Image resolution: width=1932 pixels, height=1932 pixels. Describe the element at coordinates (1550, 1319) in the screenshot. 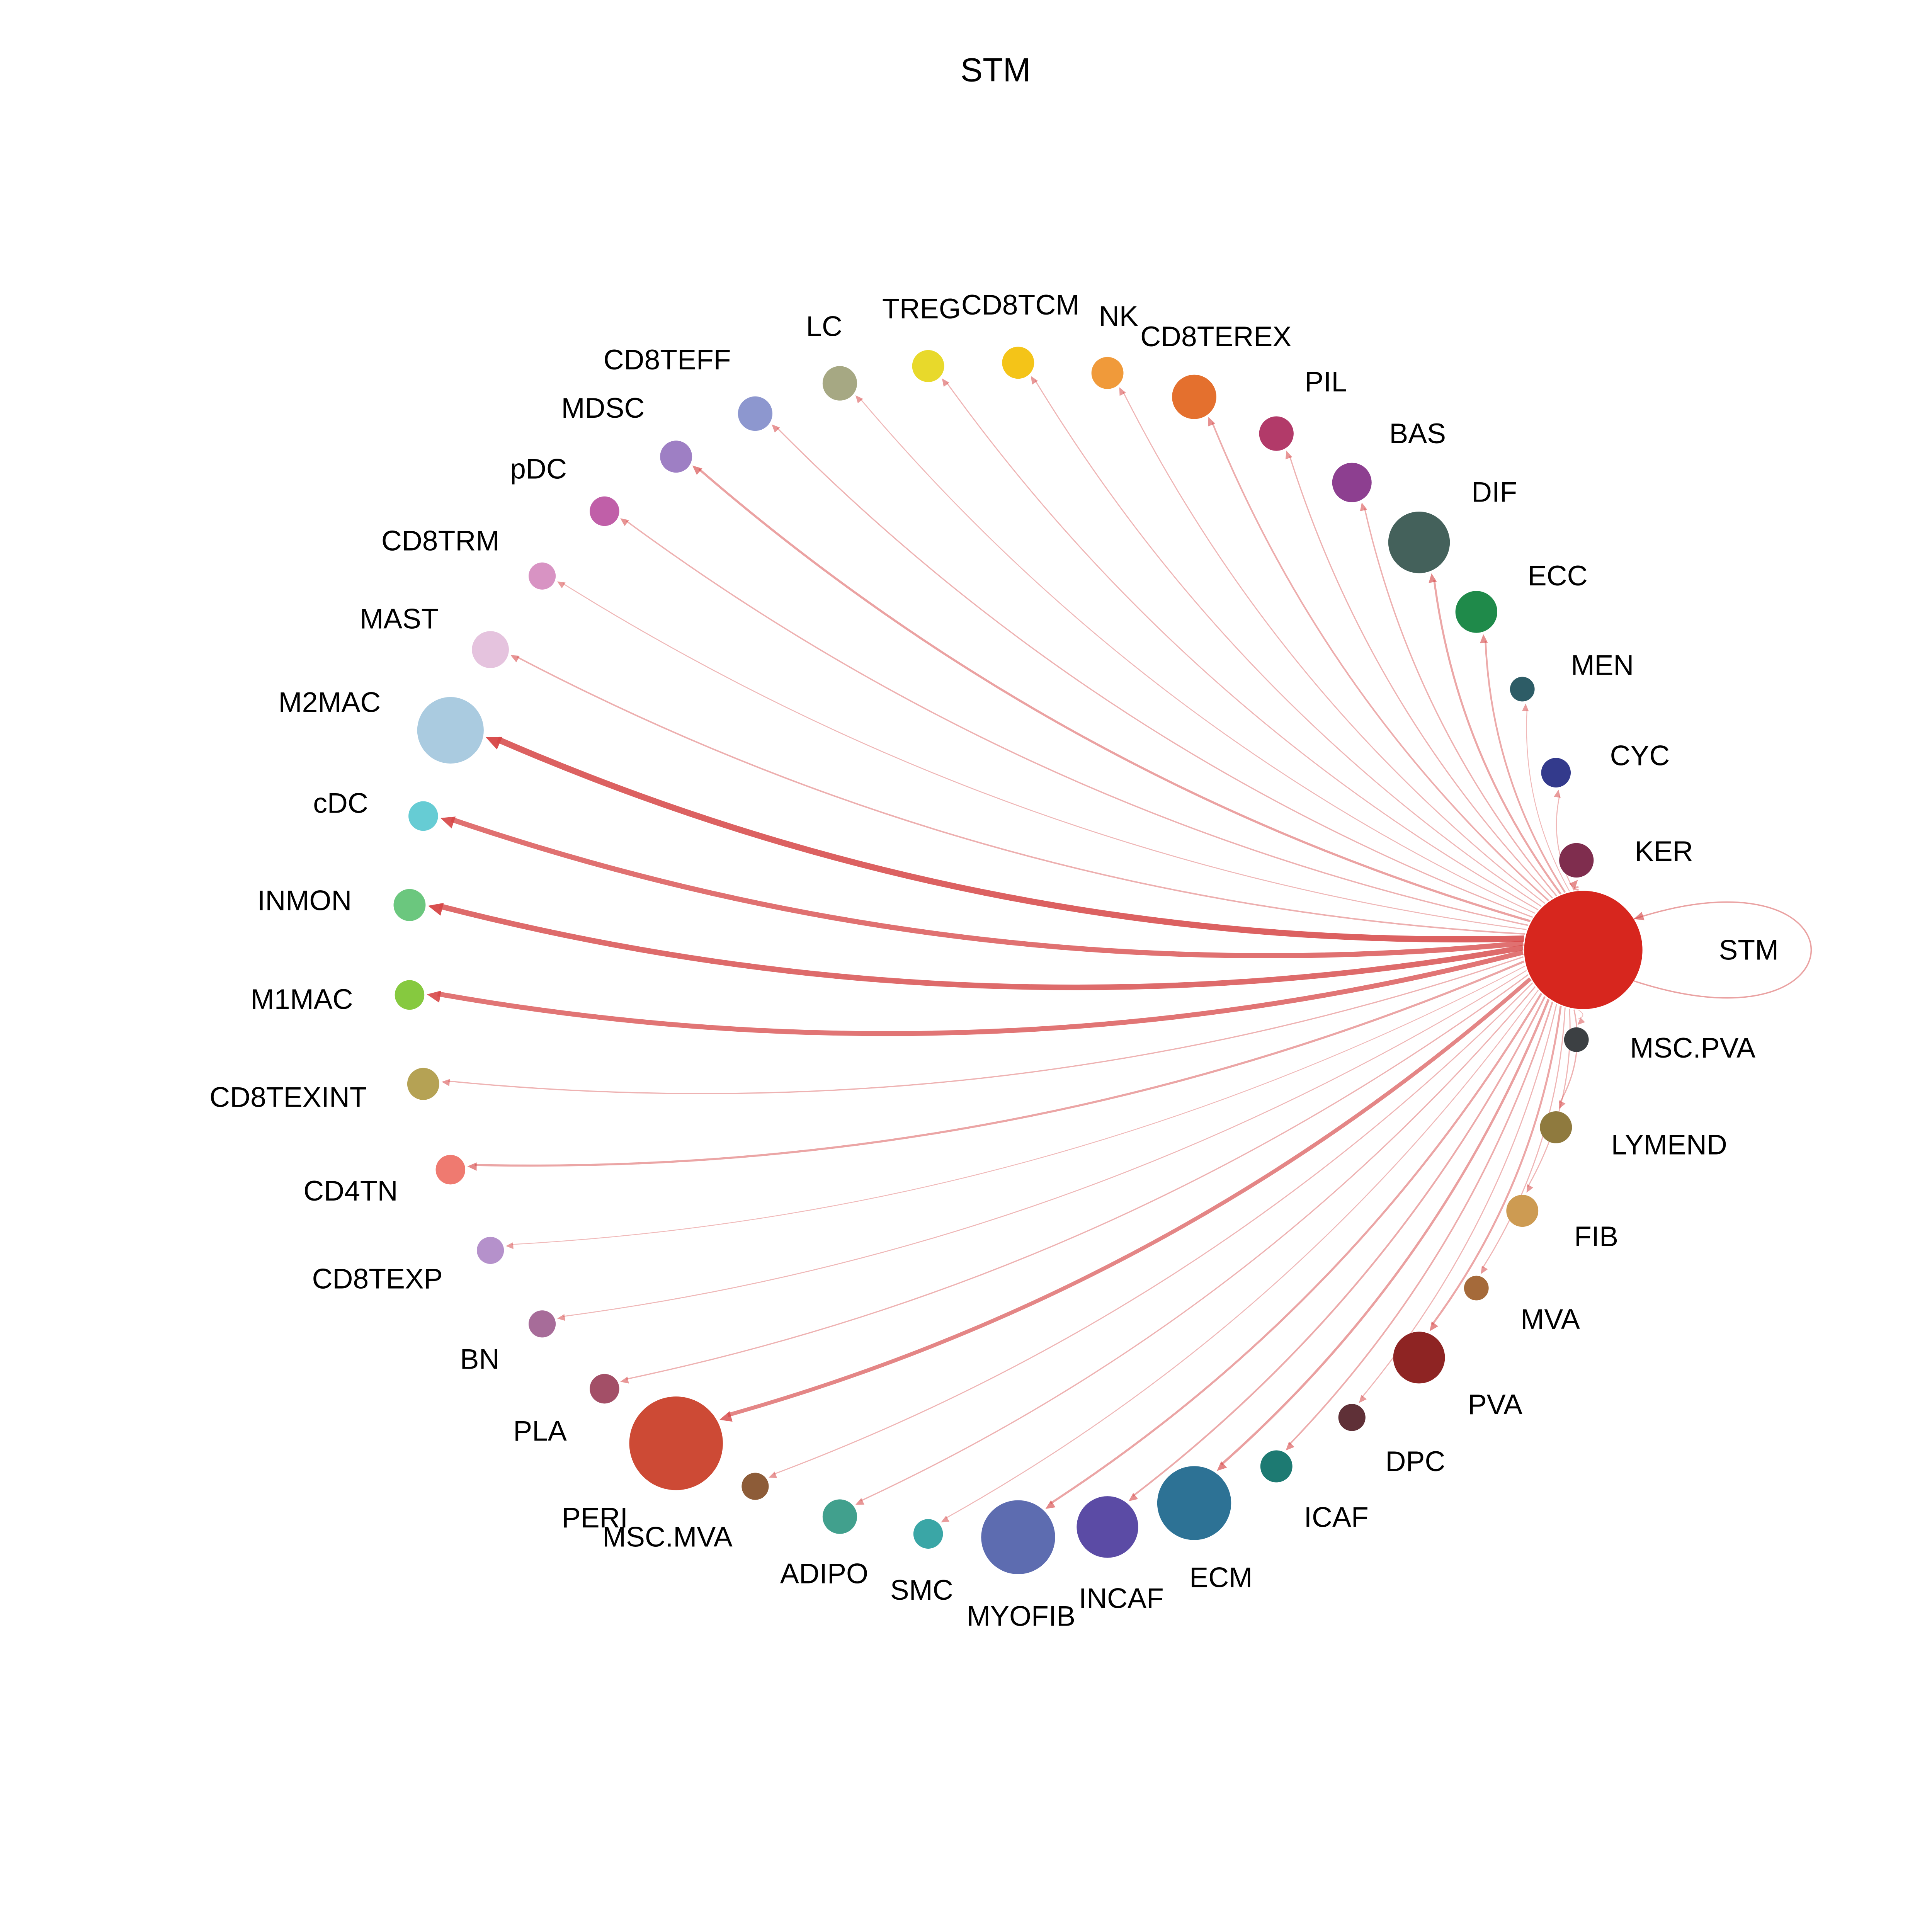

I see `node-label-mva: MVA` at that location.